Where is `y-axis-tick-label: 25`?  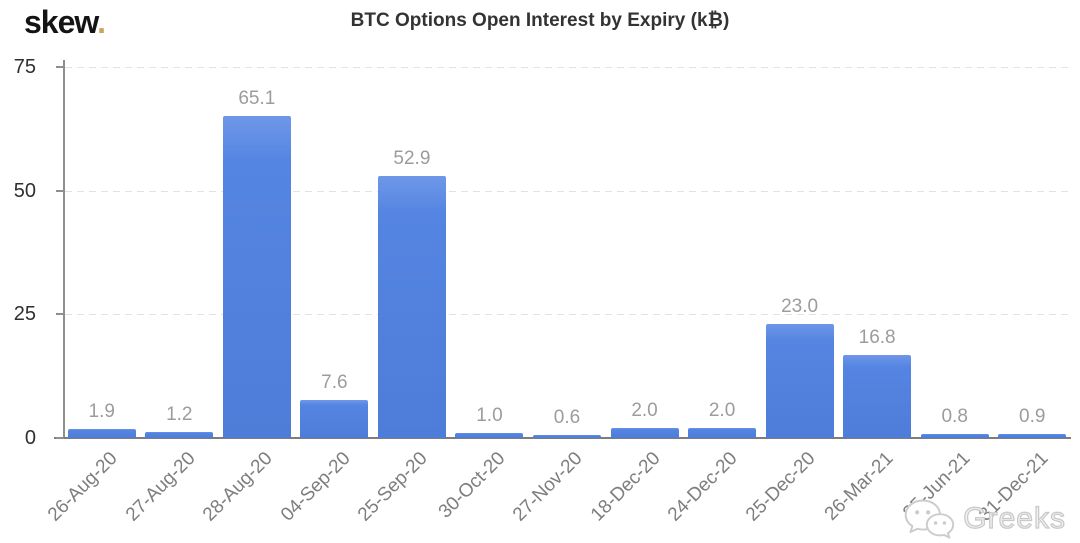
y-axis-tick-label: 25 is located at coordinates (24, 314).